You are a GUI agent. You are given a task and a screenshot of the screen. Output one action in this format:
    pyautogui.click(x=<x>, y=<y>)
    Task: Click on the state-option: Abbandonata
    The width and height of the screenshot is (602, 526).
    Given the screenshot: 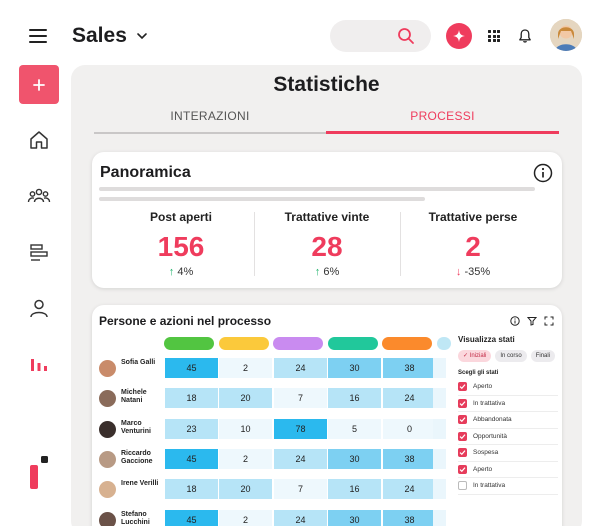 What is the action you would take?
    pyautogui.click(x=508, y=420)
    